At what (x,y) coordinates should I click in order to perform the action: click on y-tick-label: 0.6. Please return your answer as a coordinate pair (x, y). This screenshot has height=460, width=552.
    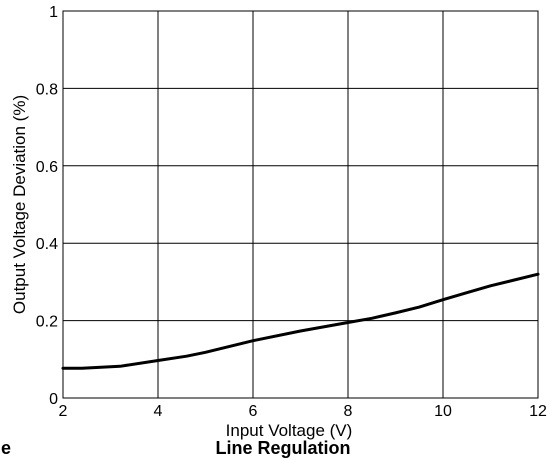
    Looking at the image, I should click on (47, 167).